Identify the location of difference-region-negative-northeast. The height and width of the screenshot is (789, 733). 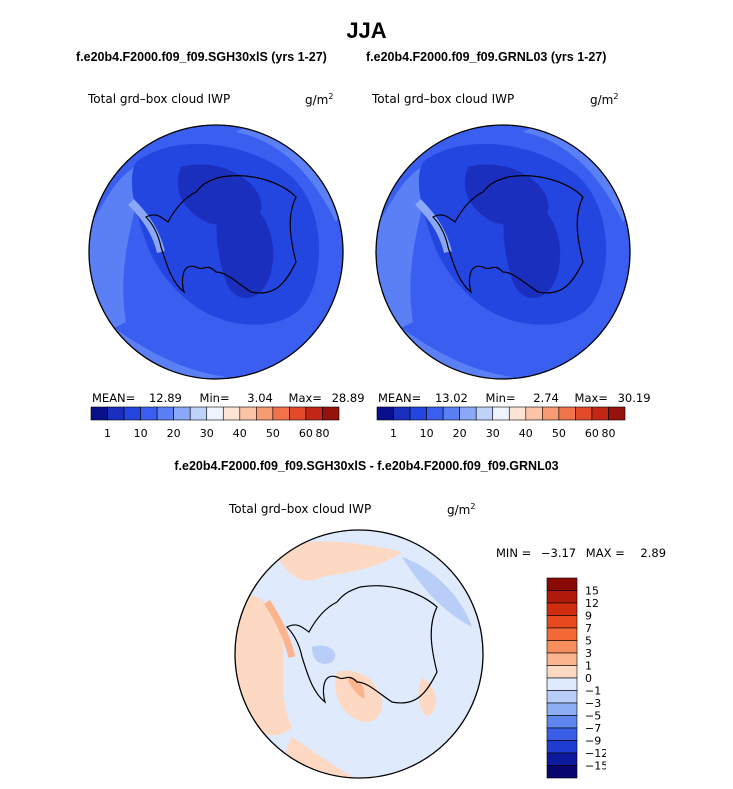
(437, 592).